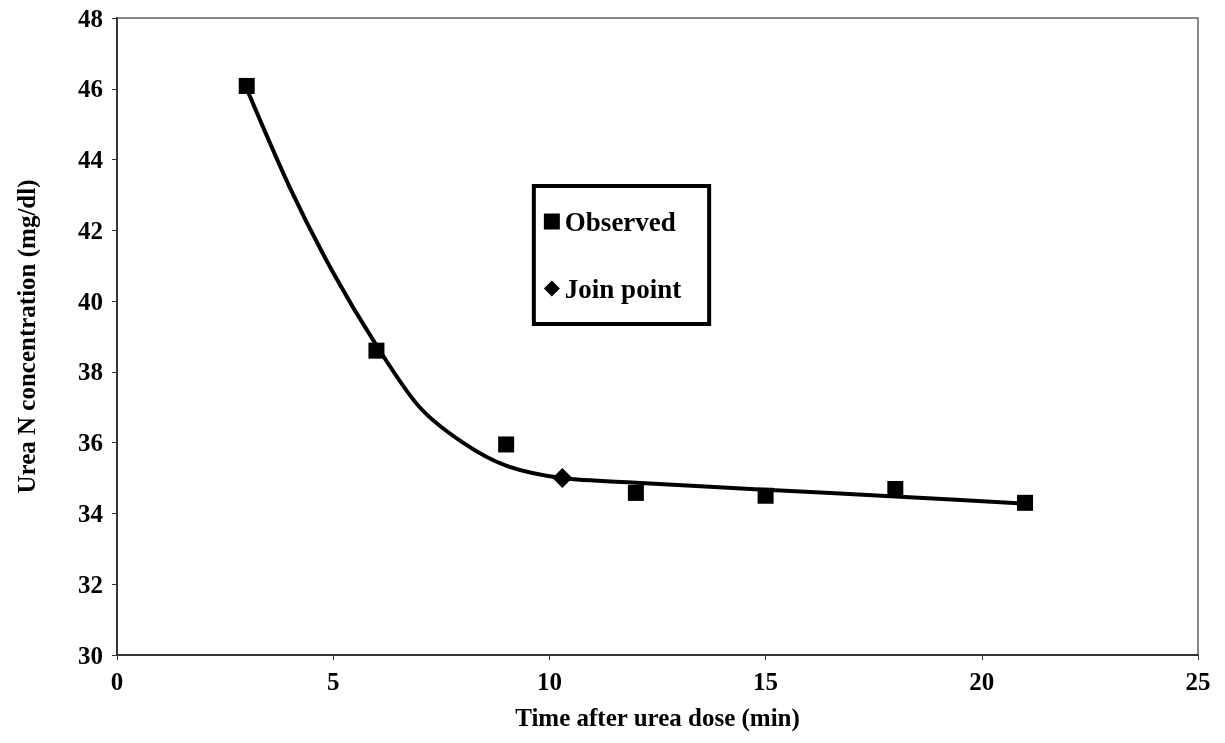  What do you see at coordinates (1198, 681) in the screenshot?
I see `x-tick-label: 25` at bounding box center [1198, 681].